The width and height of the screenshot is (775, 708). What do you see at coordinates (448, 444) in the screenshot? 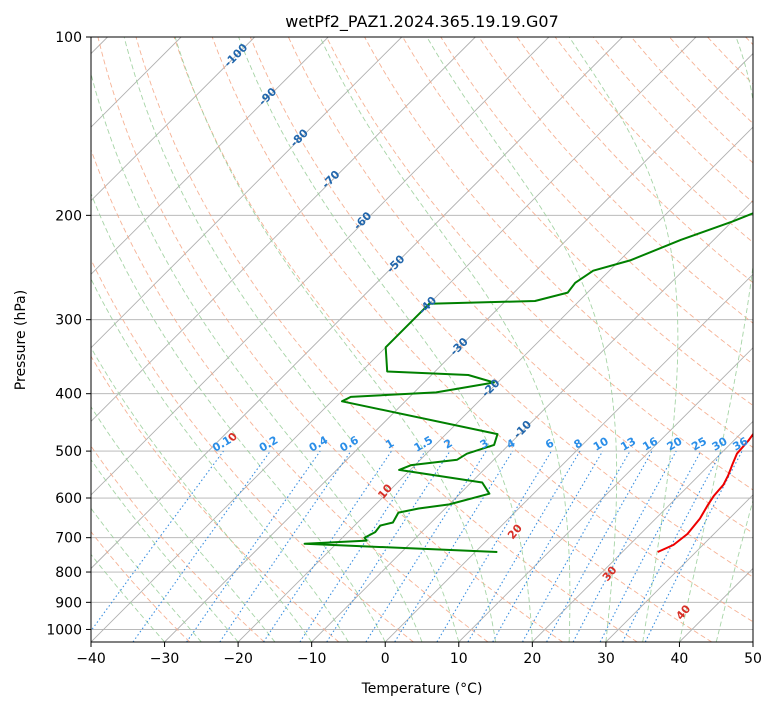
I see `mixing-ratio-label: 2` at bounding box center [448, 444].